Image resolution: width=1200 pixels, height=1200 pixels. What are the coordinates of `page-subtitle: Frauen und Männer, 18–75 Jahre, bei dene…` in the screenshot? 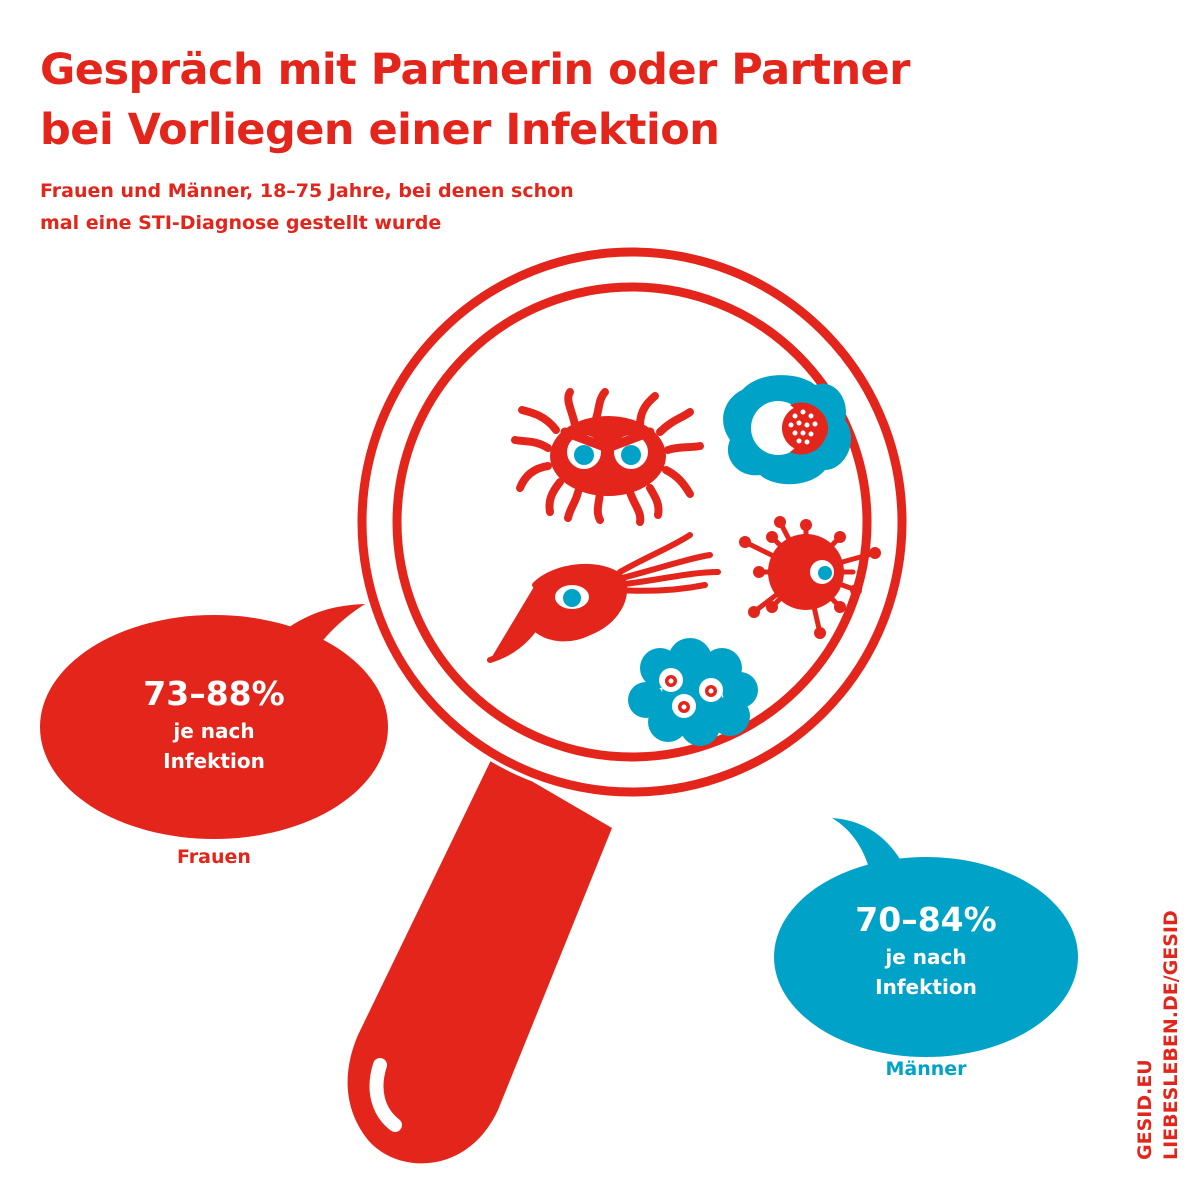 It's located at (307, 207).